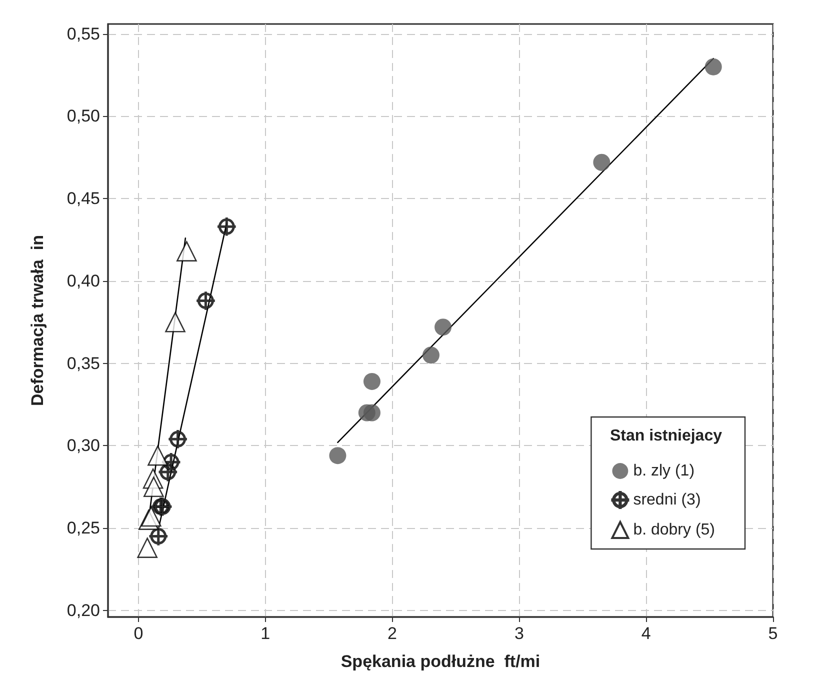  What do you see at coordinates (83, 198) in the screenshot?
I see `y-tick-label: 0,45` at bounding box center [83, 198].